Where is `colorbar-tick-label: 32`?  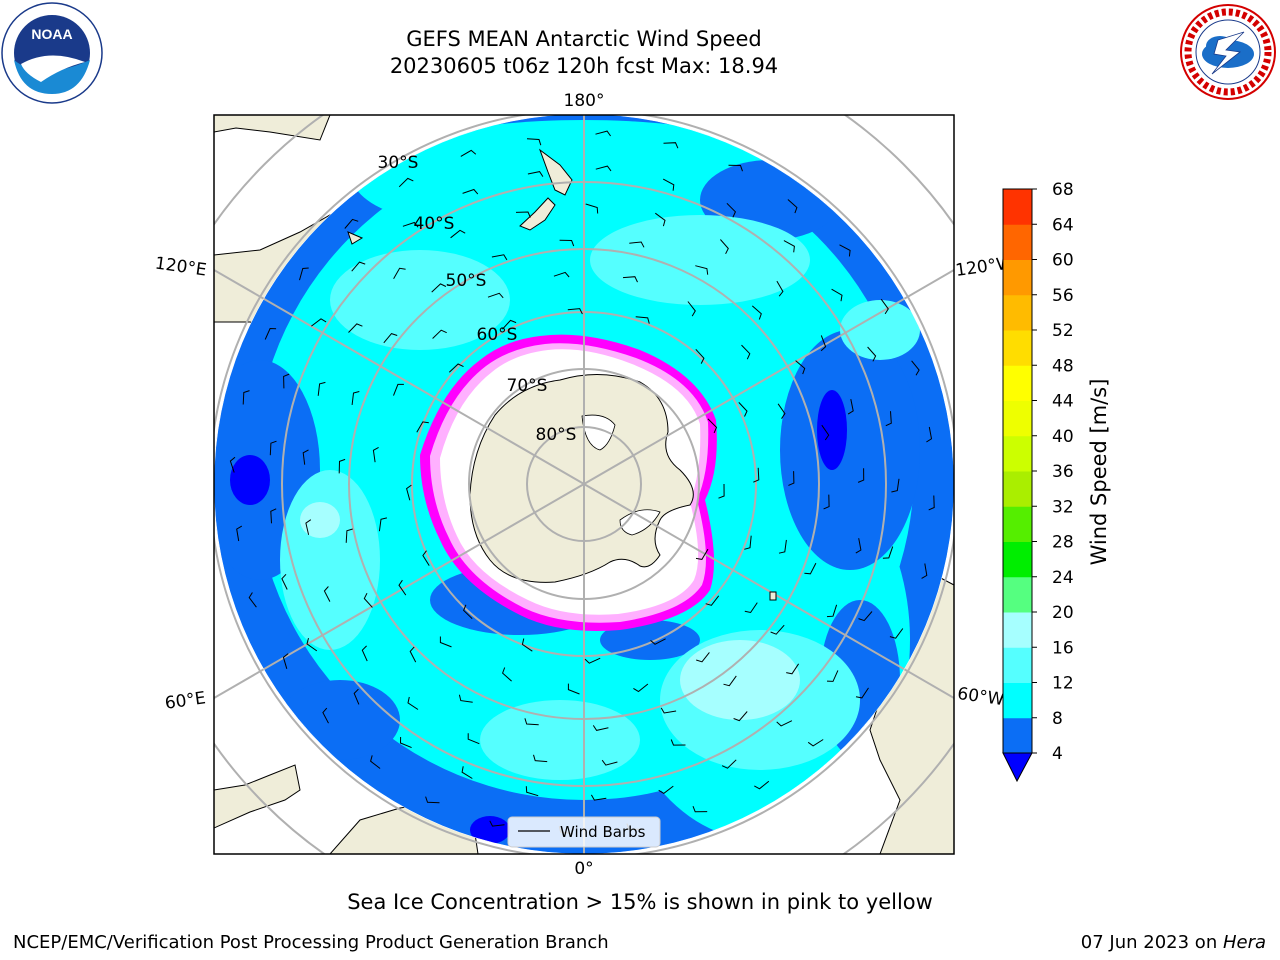 colorbar-tick-label: 32 is located at coordinates (1063, 507).